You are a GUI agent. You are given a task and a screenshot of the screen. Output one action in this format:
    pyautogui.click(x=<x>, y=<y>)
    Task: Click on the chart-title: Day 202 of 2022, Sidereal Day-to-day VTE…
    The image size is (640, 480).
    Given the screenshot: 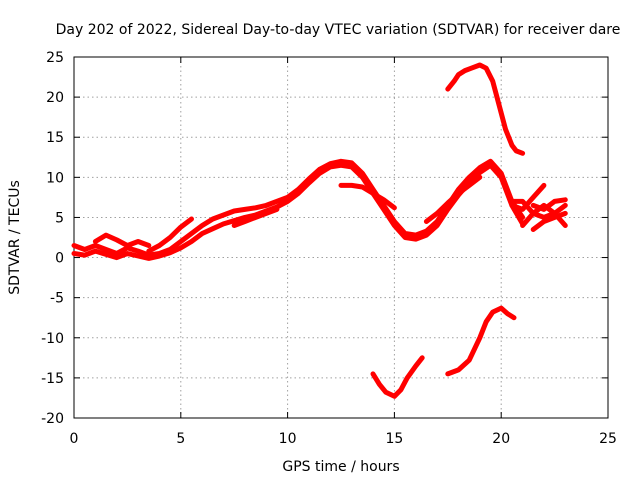 What is the action you would take?
    pyautogui.click(x=338, y=30)
    